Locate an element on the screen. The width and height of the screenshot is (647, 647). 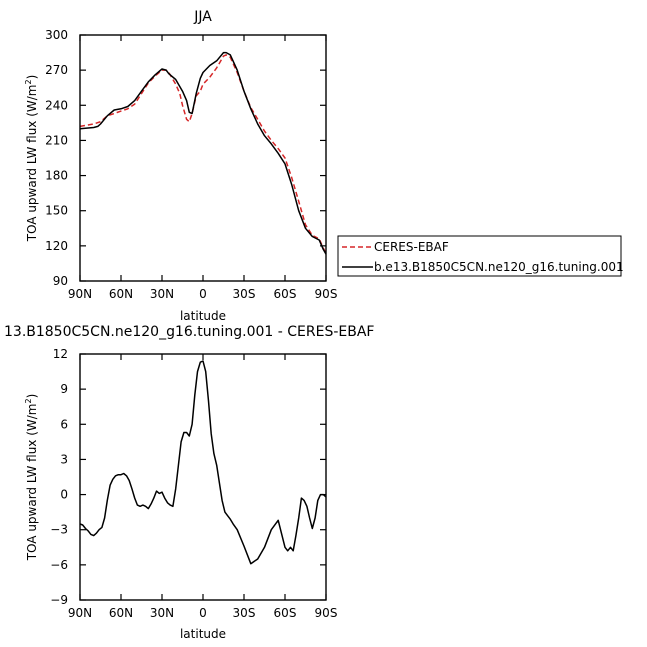
top-ytick-label: 240 is located at coordinates (56, 105).